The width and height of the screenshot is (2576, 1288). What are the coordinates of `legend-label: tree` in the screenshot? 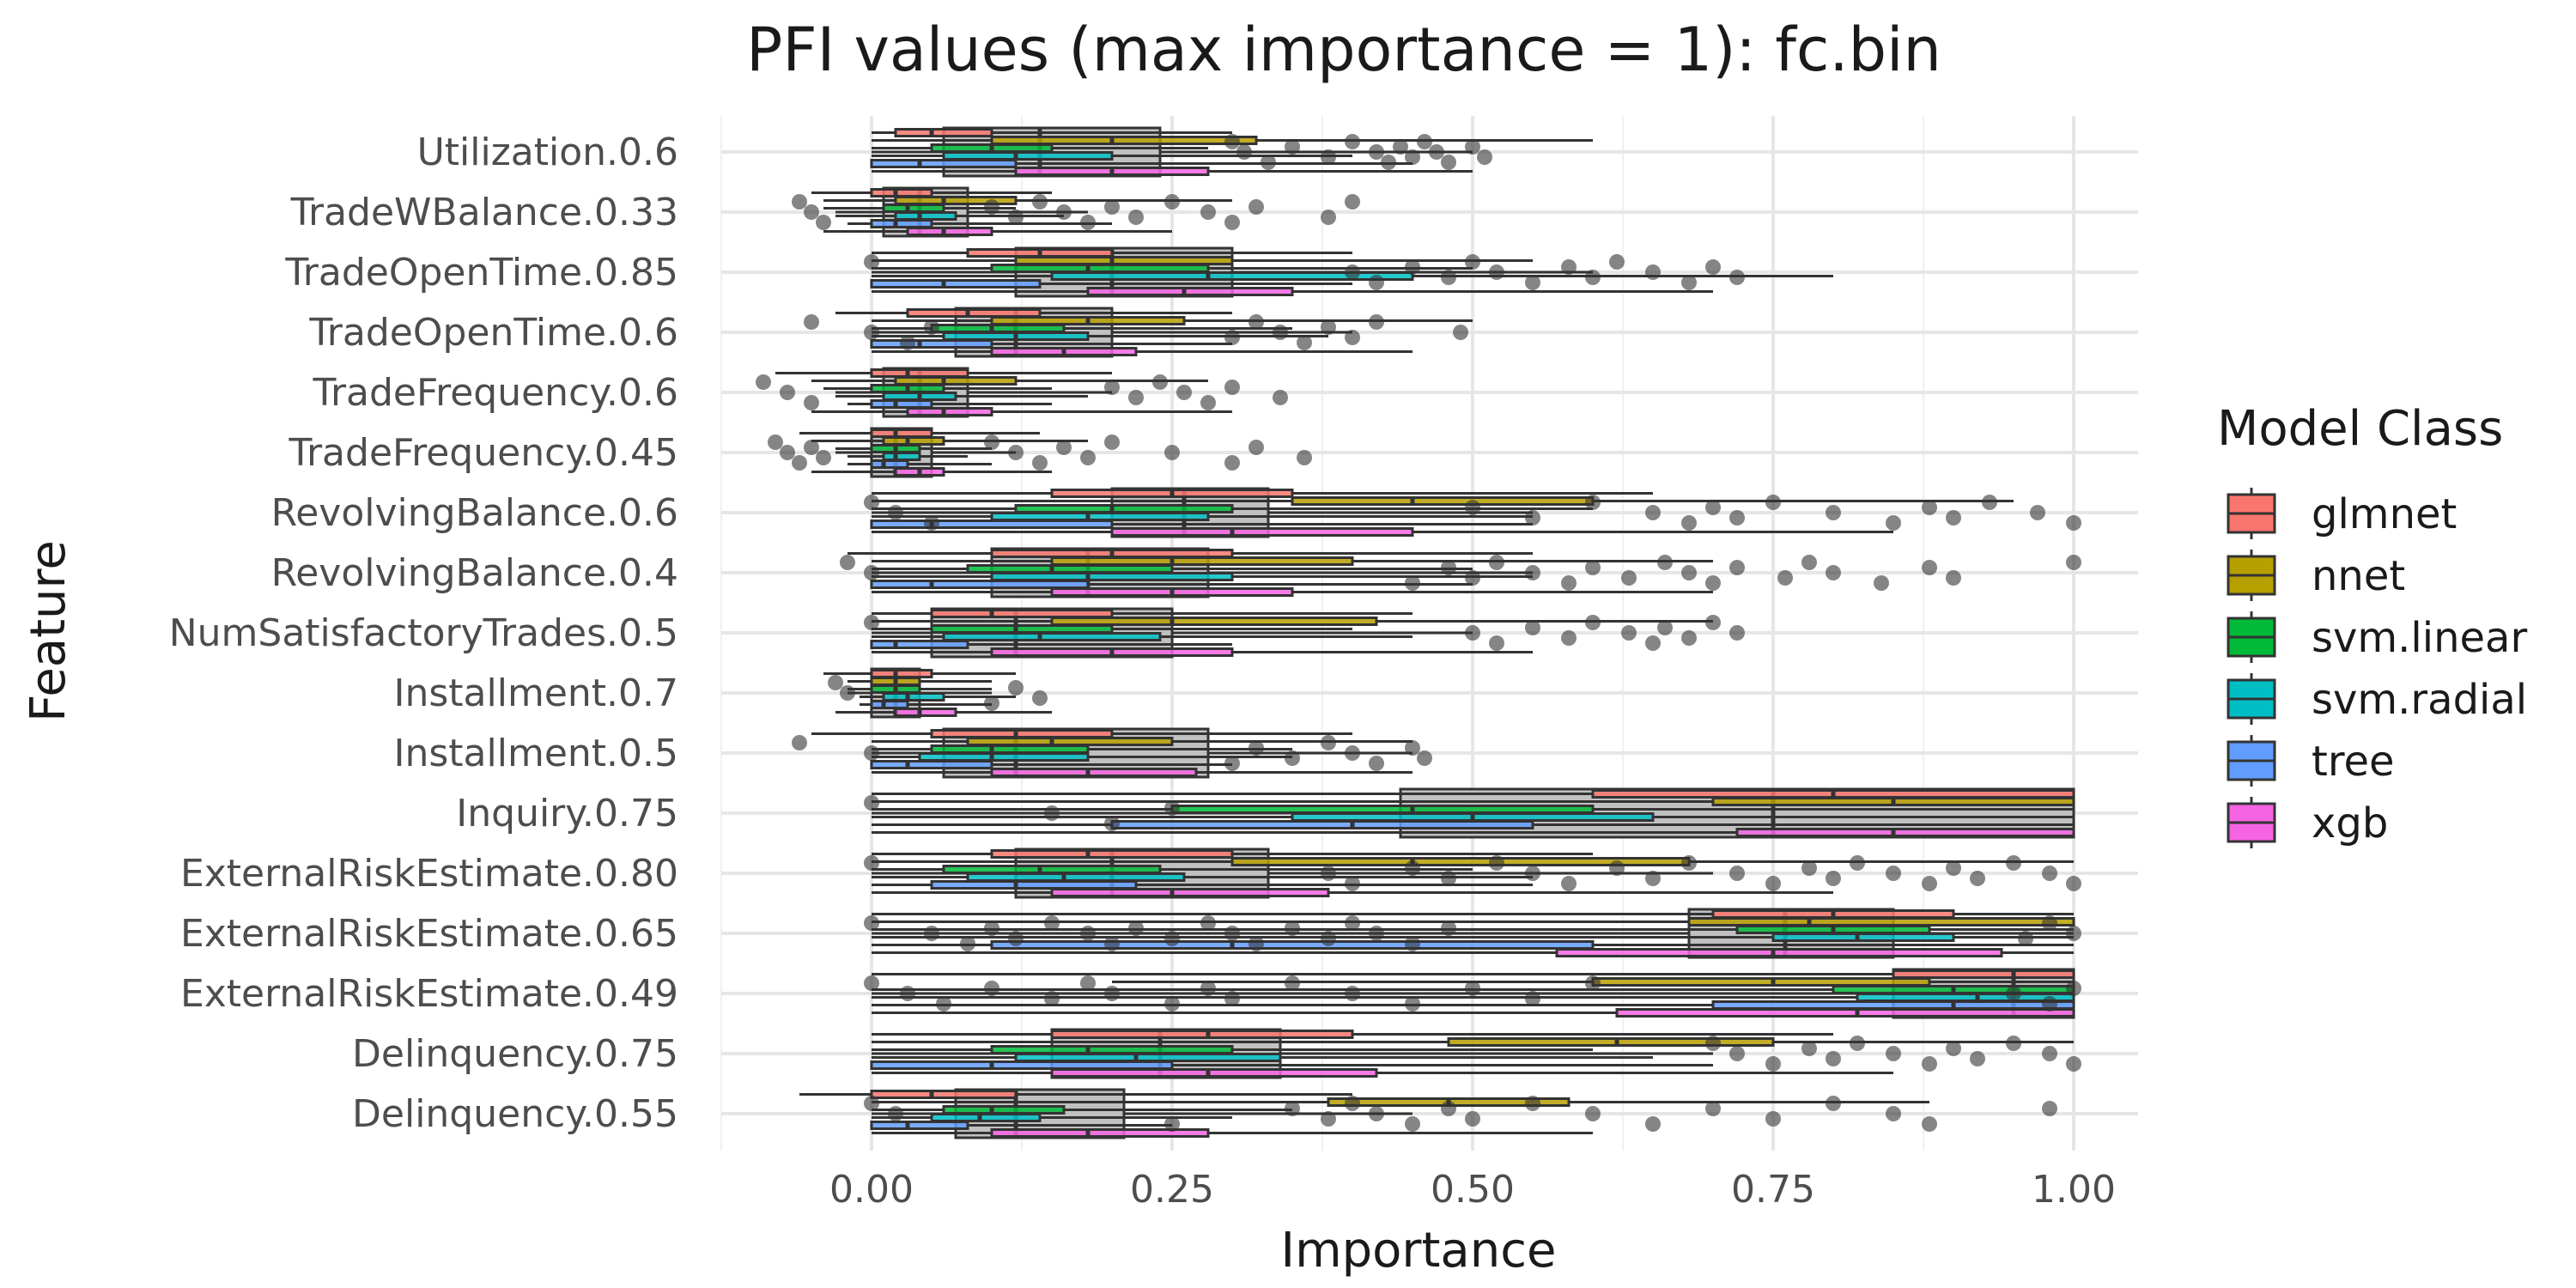 It's located at (2353, 762).